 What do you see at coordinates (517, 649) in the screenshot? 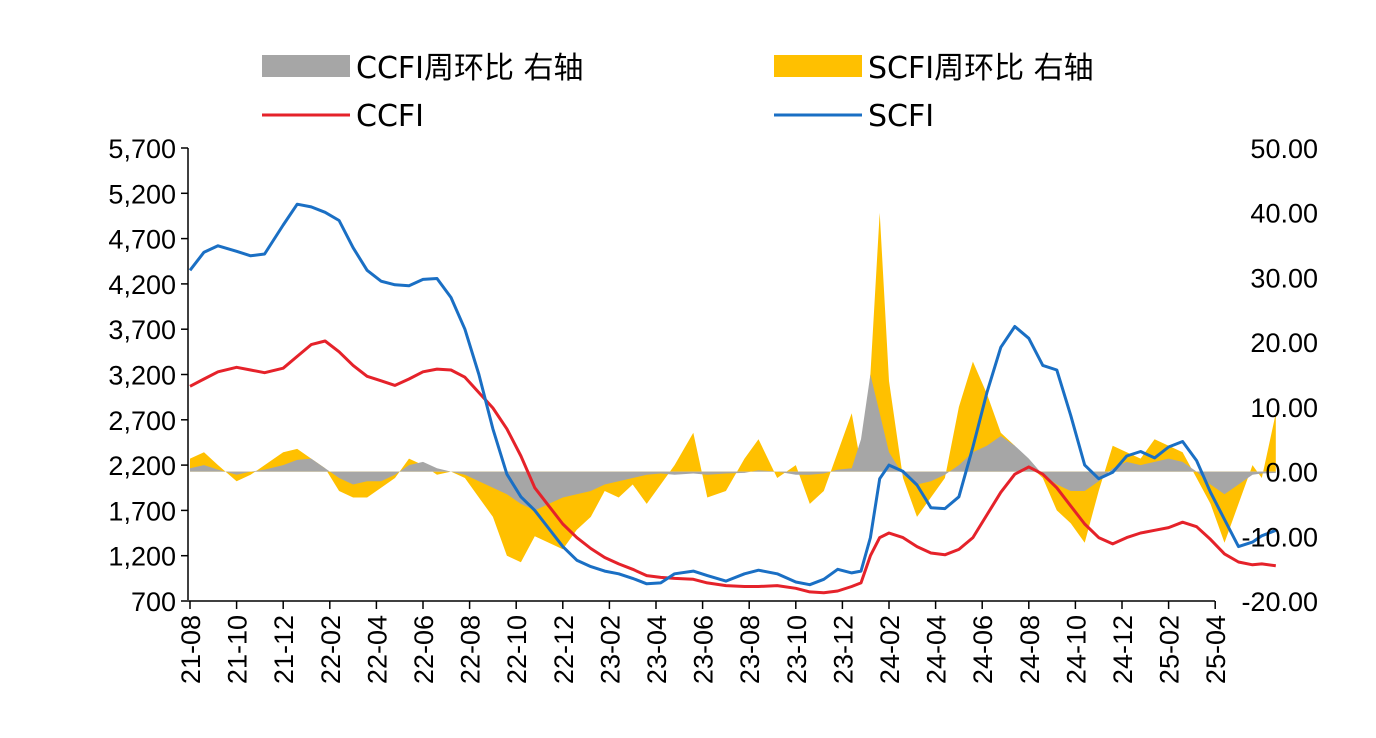
I see `x-tick-label: 22-10` at bounding box center [517, 649].